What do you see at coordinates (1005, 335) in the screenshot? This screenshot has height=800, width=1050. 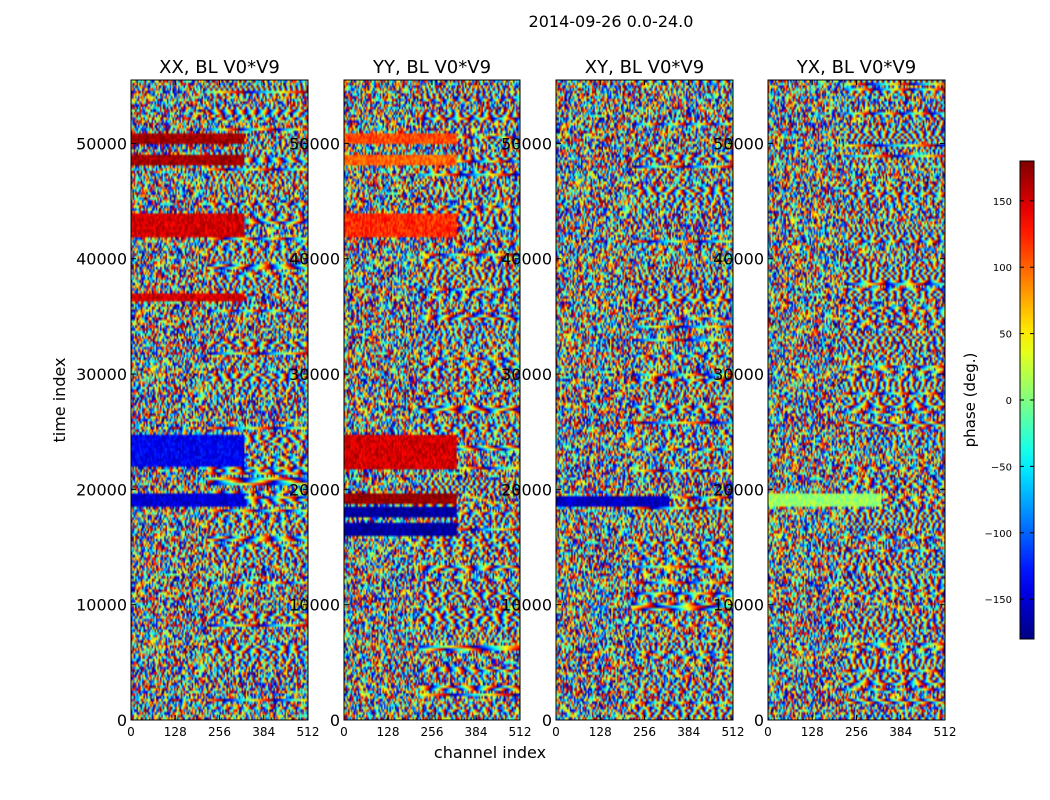 I see `colorbar-tick-label: 50` at bounding box center [1005, 335].